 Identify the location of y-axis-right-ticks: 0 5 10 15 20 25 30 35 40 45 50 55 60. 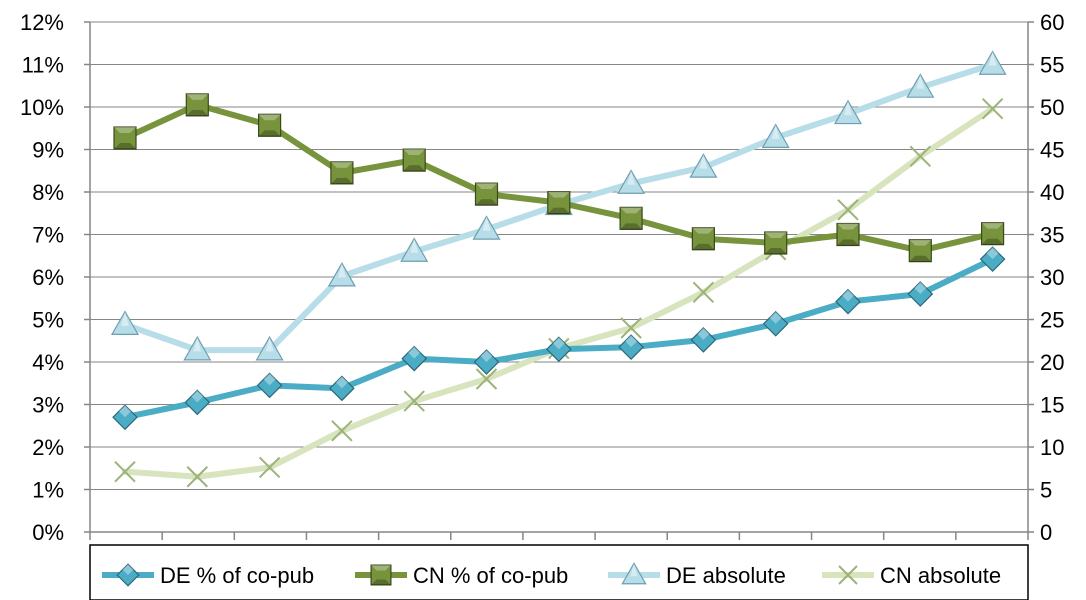
(1052, 277).